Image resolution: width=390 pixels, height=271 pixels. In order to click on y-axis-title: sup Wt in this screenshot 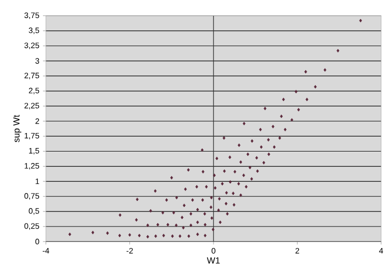, I will do `click(17, 128)`.